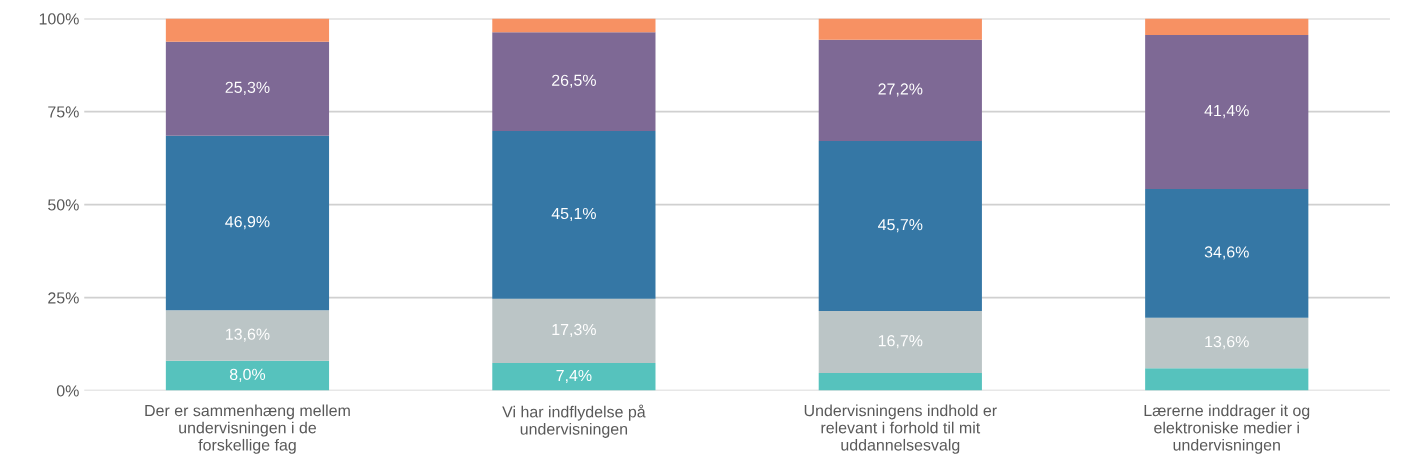 This screenshot has height=465, width=1404. What do you see at coordinates (59, 19) in the screenshot?
I see `y-tick-label: 100%` at bounding box center [59, 19].